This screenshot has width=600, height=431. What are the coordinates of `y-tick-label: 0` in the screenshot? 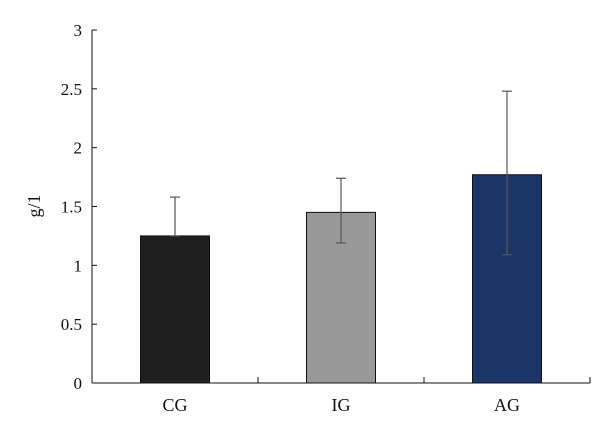 It's located at (78, 383).